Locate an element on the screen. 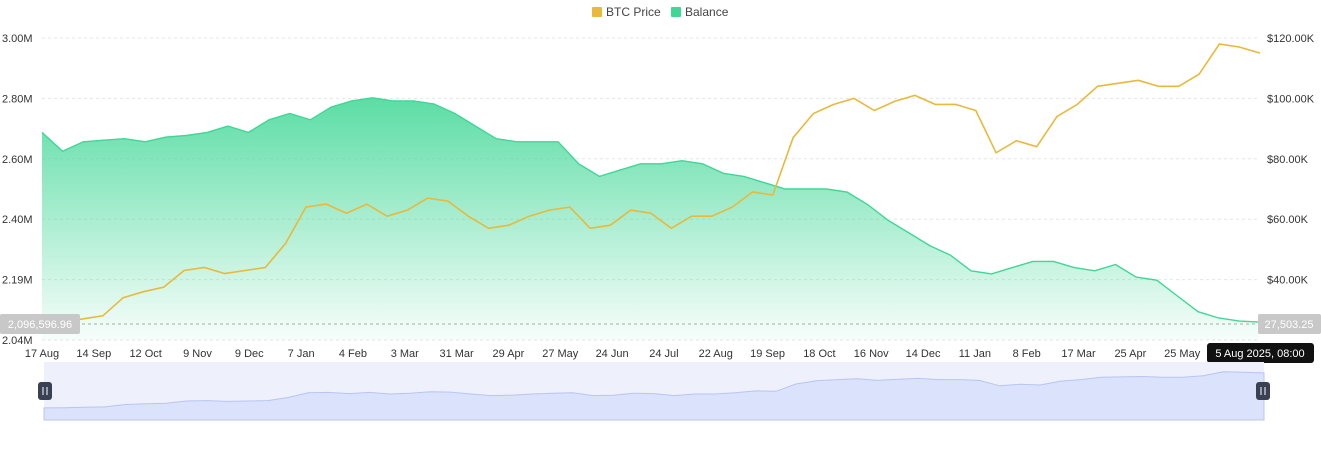 This screenshot has width=1321, height=455. left-tick-label: 3.00M is located at coordinates (17, 39).